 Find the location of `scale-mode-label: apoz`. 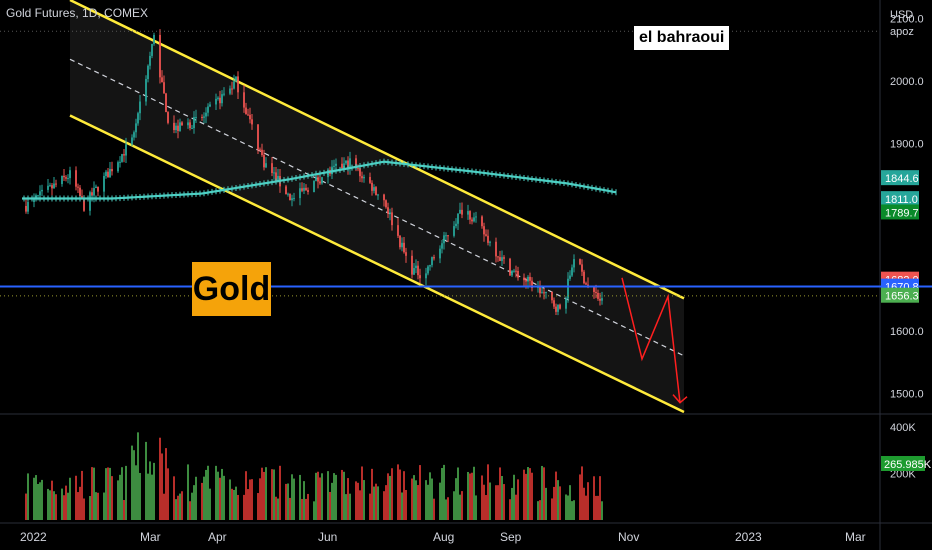

scale-mode-label: apoz is located at coordinates (902, 32).